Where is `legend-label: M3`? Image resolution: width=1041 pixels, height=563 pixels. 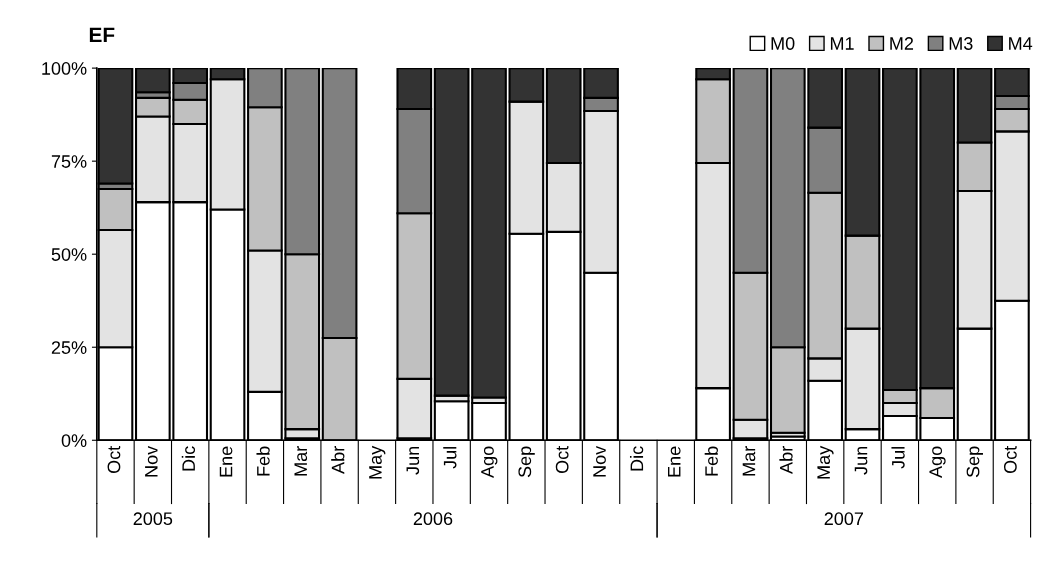
legend-label: M3 is located at coordinates (961, 43).